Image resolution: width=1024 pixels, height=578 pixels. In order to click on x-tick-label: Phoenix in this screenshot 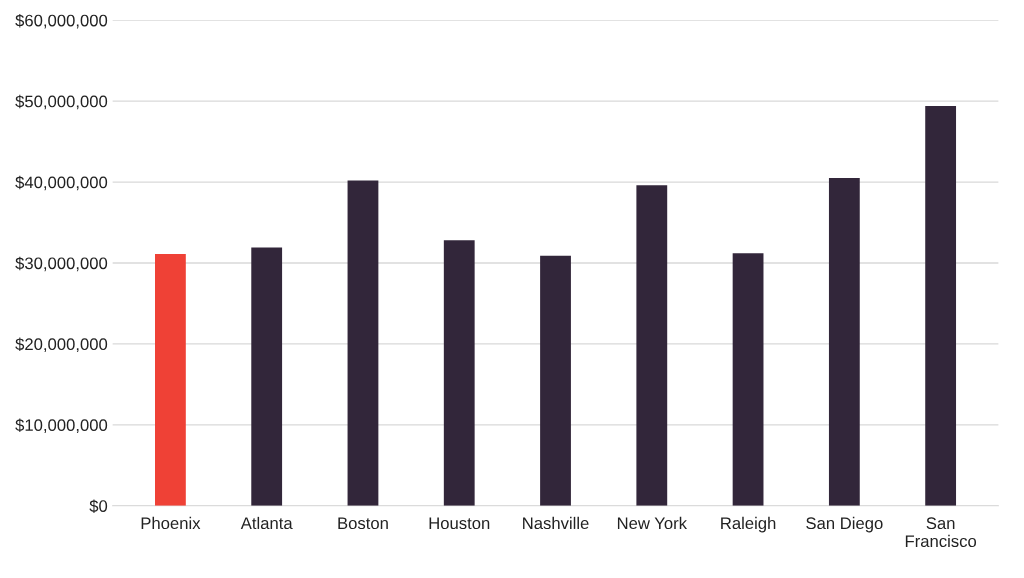, I will do `click(171, 523)`.